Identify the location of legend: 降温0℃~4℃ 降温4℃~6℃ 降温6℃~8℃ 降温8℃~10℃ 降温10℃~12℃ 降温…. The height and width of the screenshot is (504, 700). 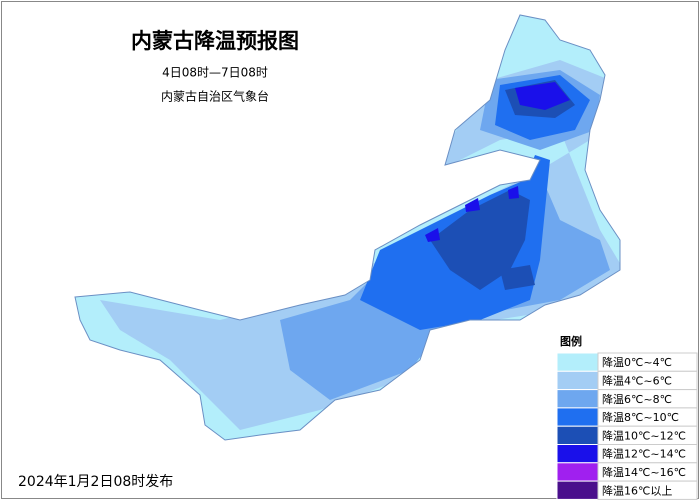
(627, 426).